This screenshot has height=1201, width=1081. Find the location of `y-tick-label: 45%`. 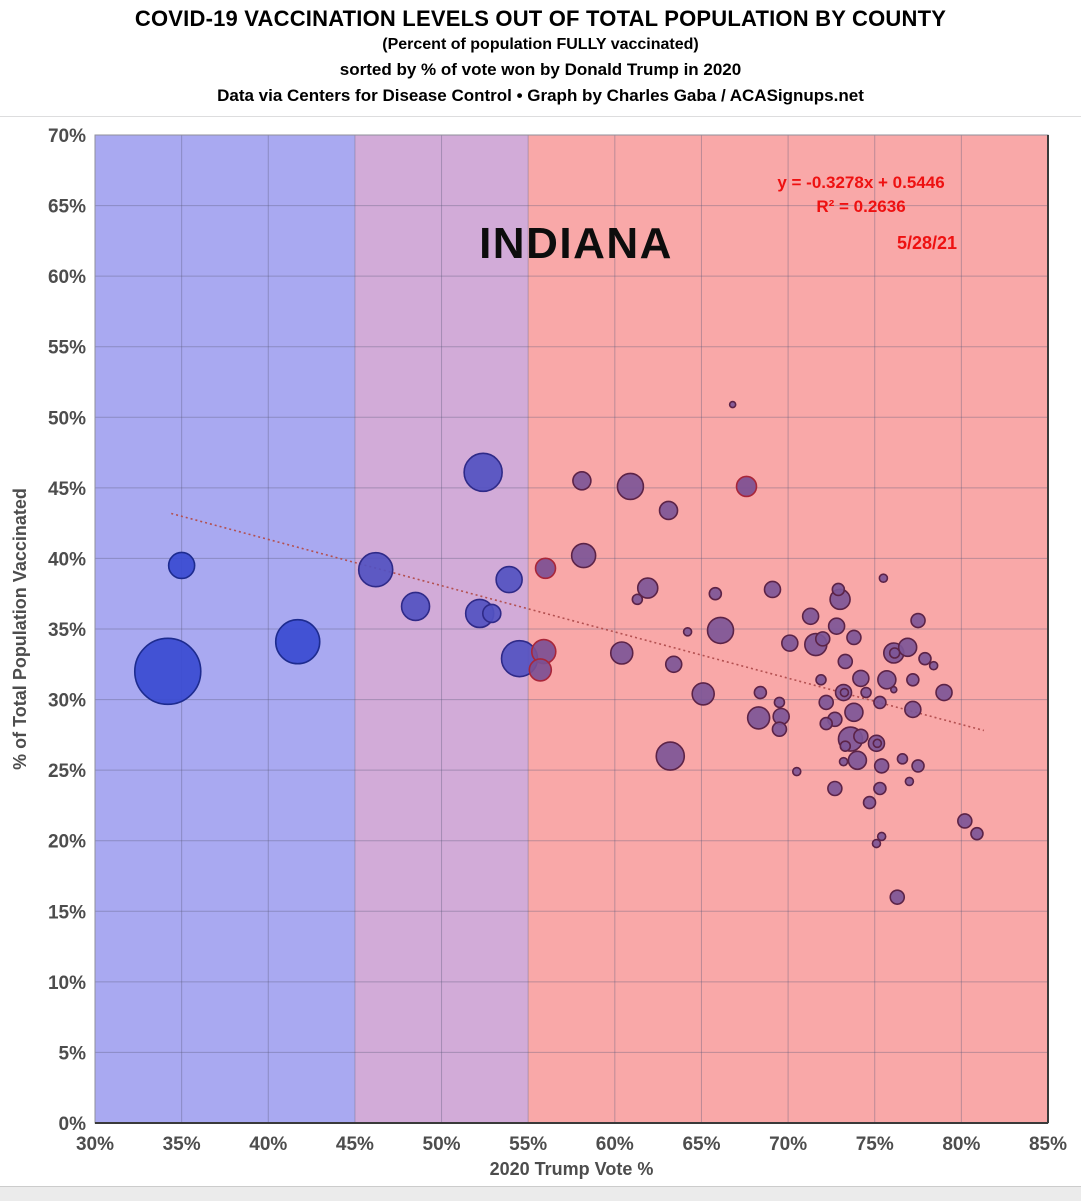

y-tick-label: 45% is located at coordinates (67, 489).